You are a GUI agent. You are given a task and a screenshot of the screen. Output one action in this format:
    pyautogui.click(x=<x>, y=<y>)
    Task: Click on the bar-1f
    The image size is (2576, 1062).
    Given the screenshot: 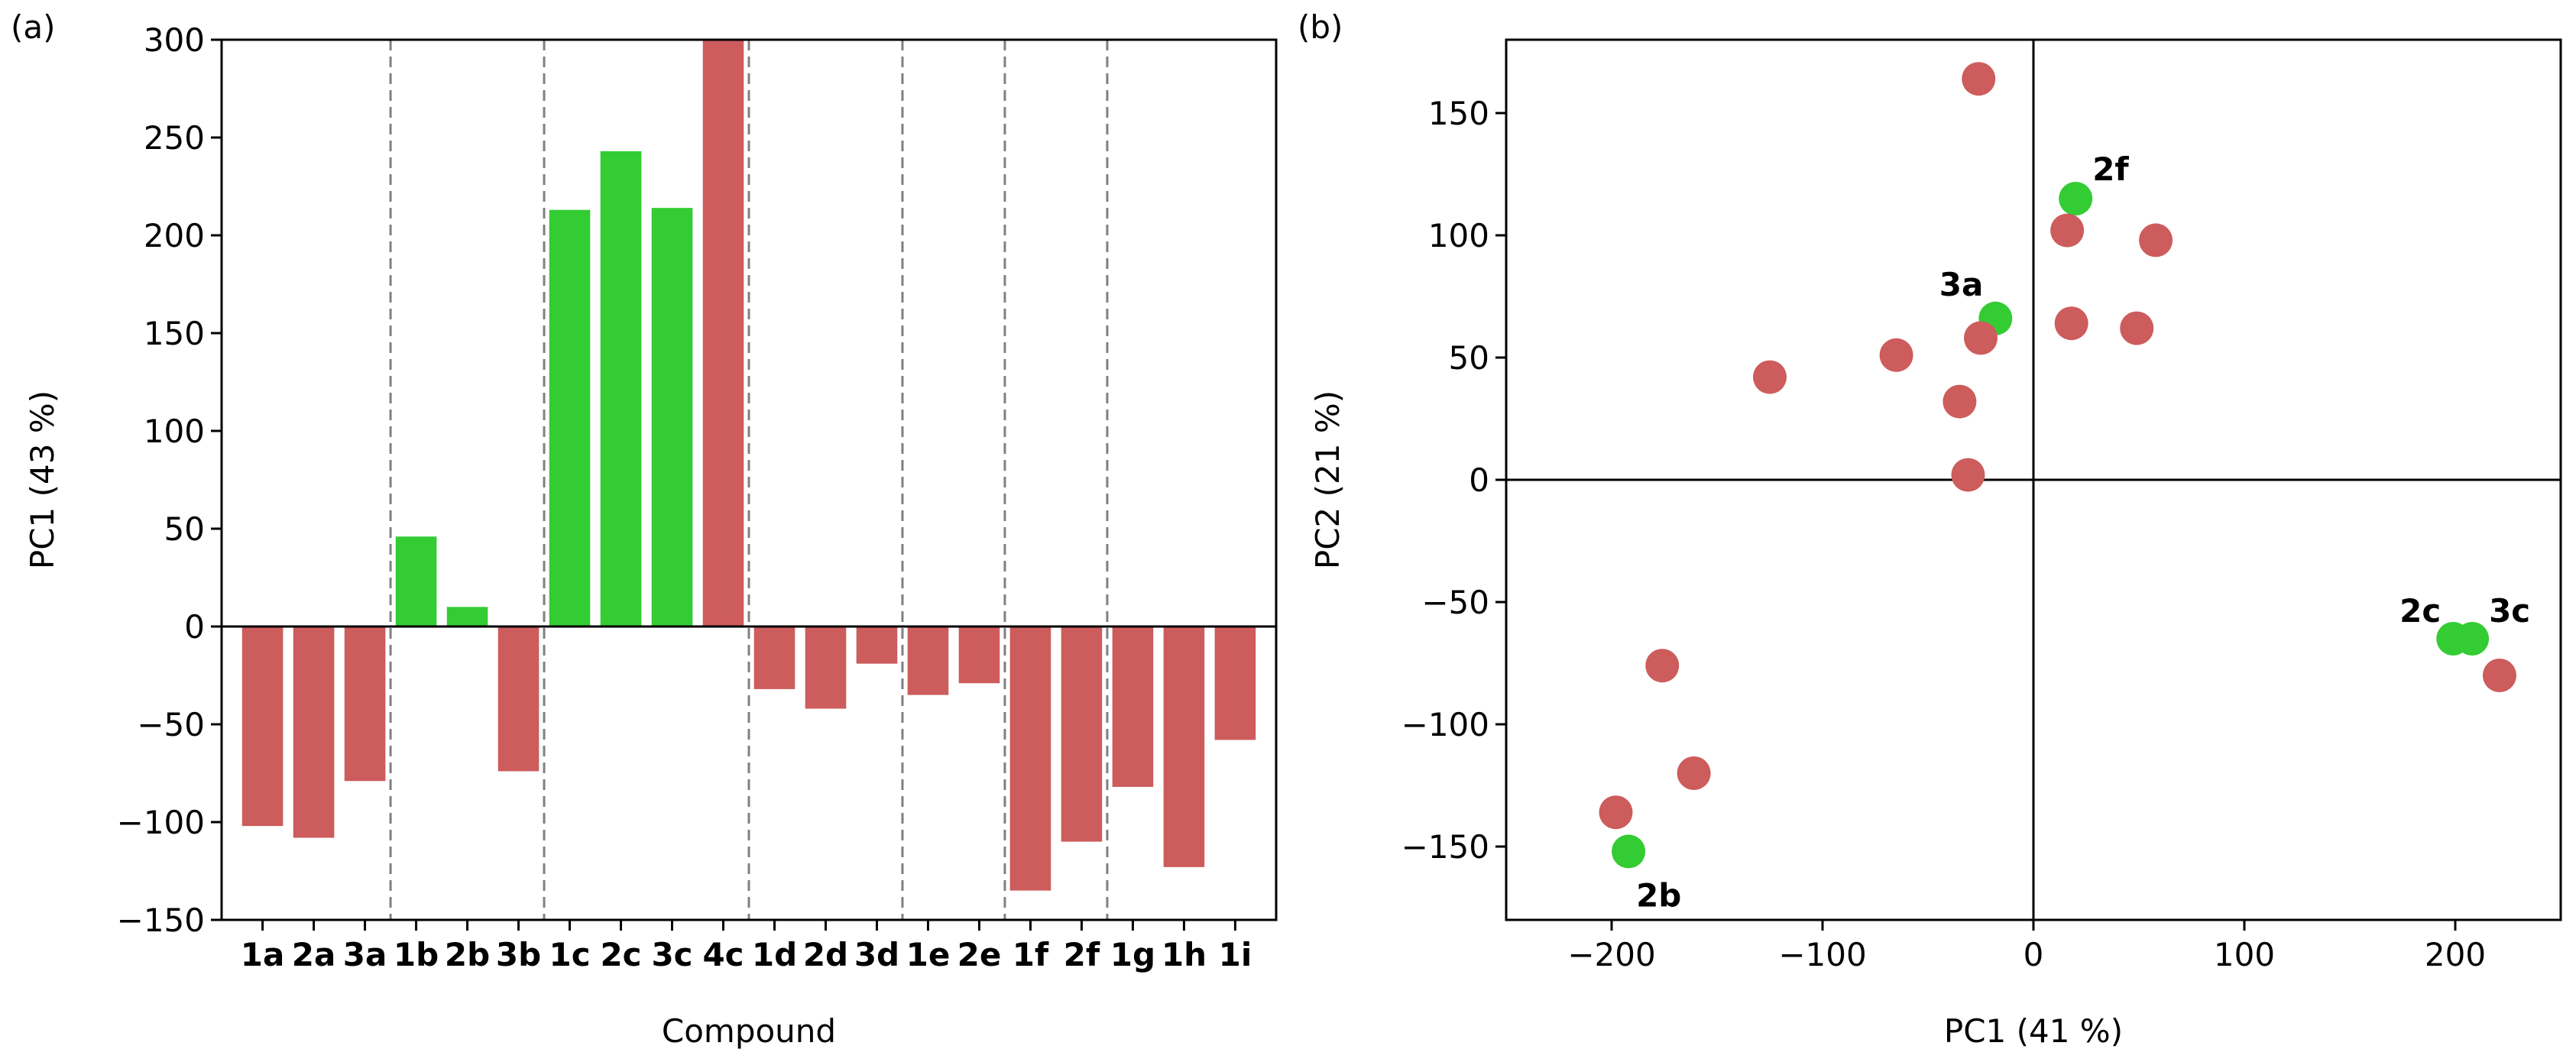 What is the action you would take?
    pyautogui.click(x=1030, y=759)
    